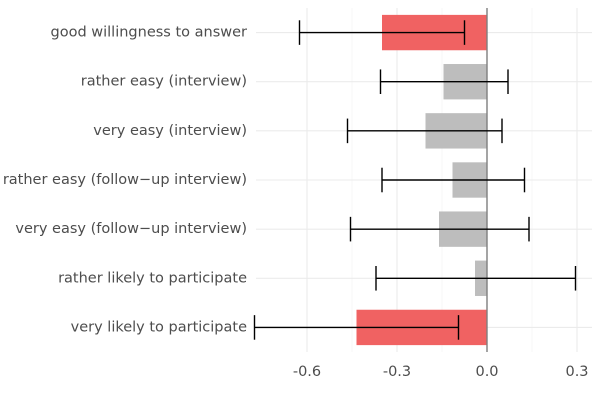  I want to click on category-label: very likely to participate, so click(159, 327).